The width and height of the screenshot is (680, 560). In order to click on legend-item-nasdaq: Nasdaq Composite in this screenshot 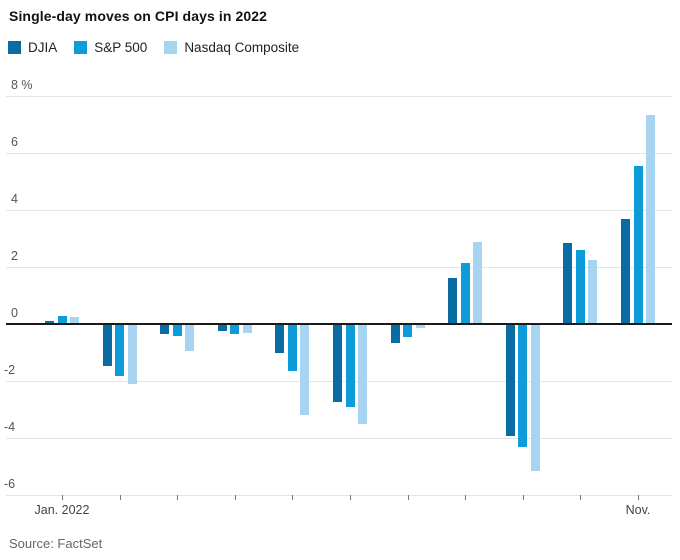, I will do `click(231, 47)`.